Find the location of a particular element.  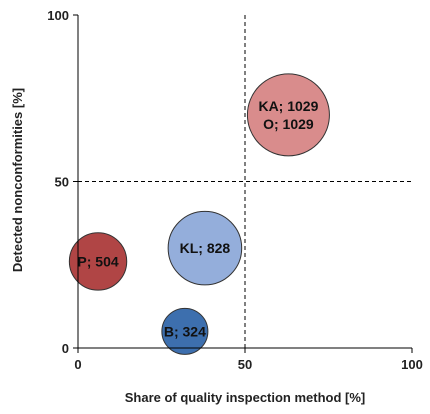

x-tick-label: 50 is located at coordinates (245, 364).